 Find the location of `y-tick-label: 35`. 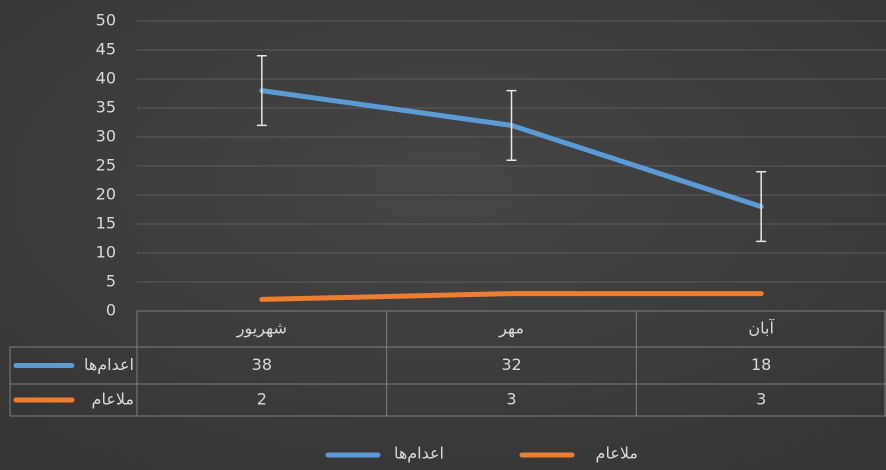

y-tick-label: 35 is located at coordinates (106, 107).